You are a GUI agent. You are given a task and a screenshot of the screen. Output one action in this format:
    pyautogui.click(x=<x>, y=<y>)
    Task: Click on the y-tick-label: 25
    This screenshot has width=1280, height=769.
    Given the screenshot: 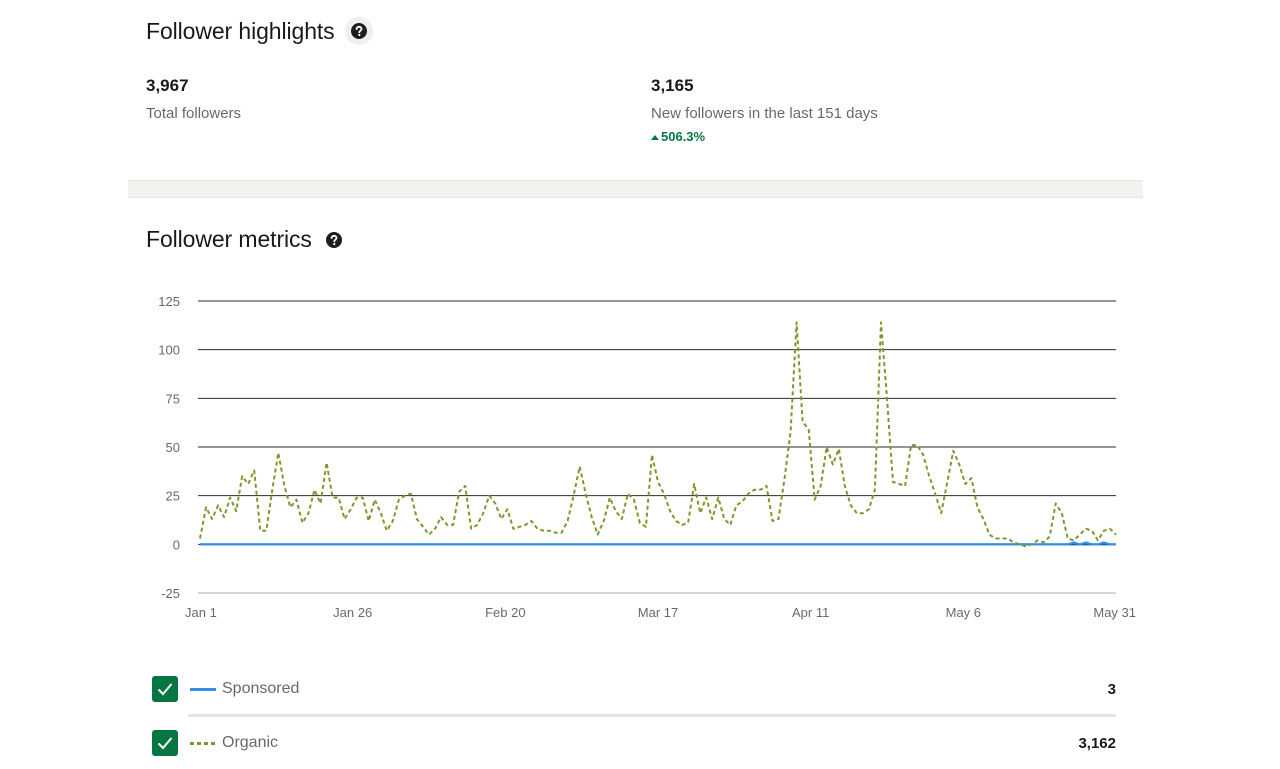 What is the action you would take?
    pyautogui.click(x=173, y=496)
    